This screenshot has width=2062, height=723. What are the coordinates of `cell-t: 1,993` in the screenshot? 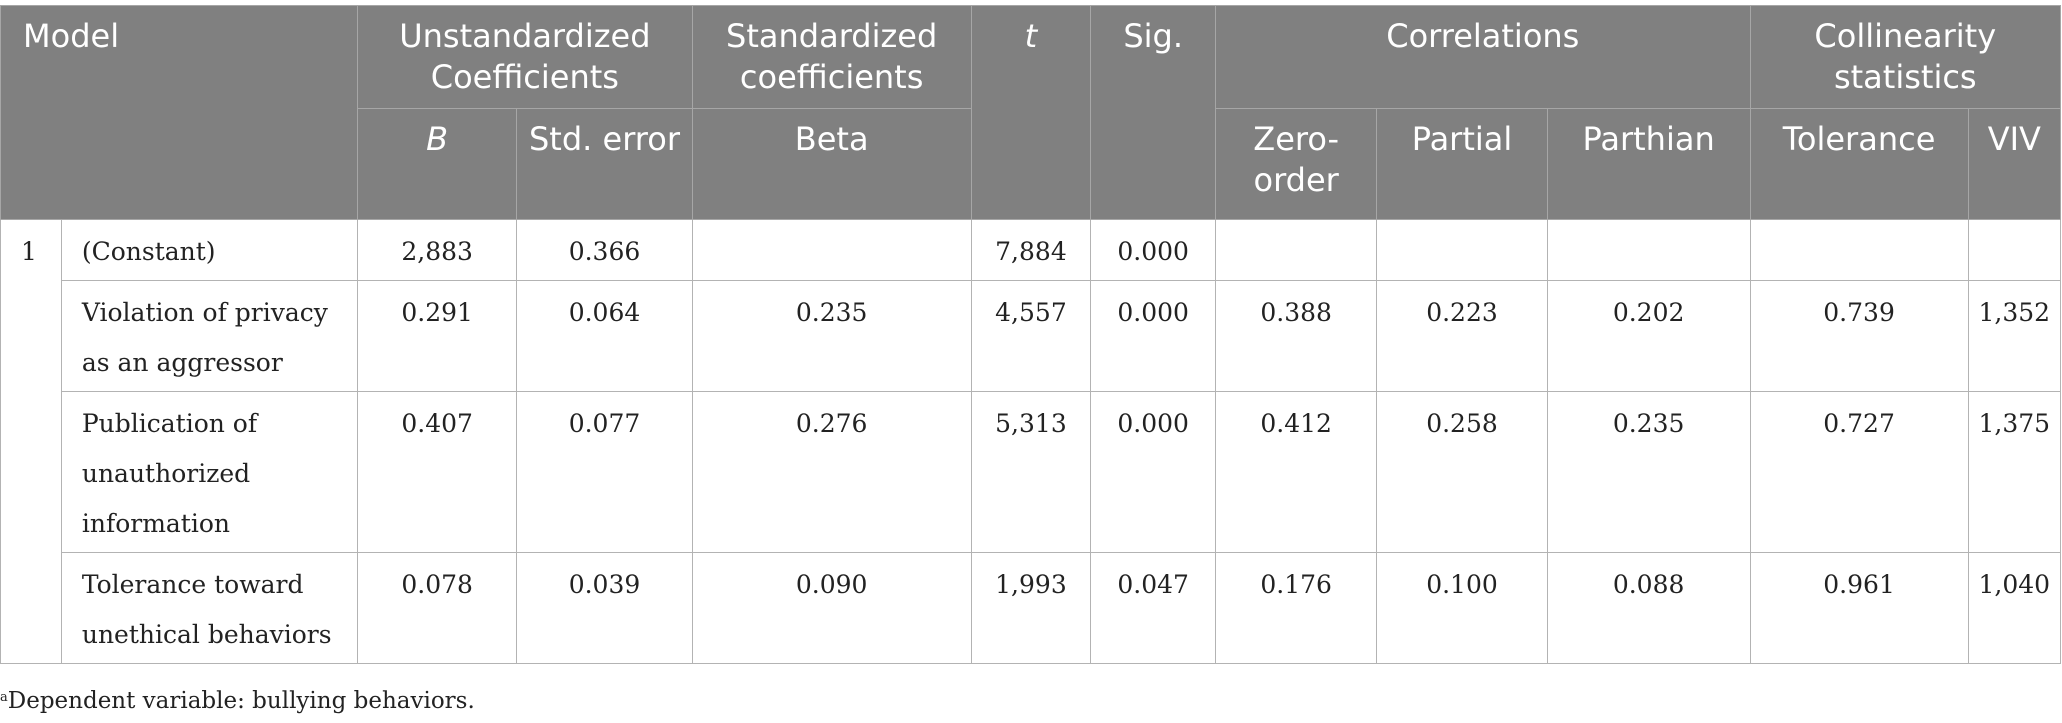 It's located at (1031, 608).